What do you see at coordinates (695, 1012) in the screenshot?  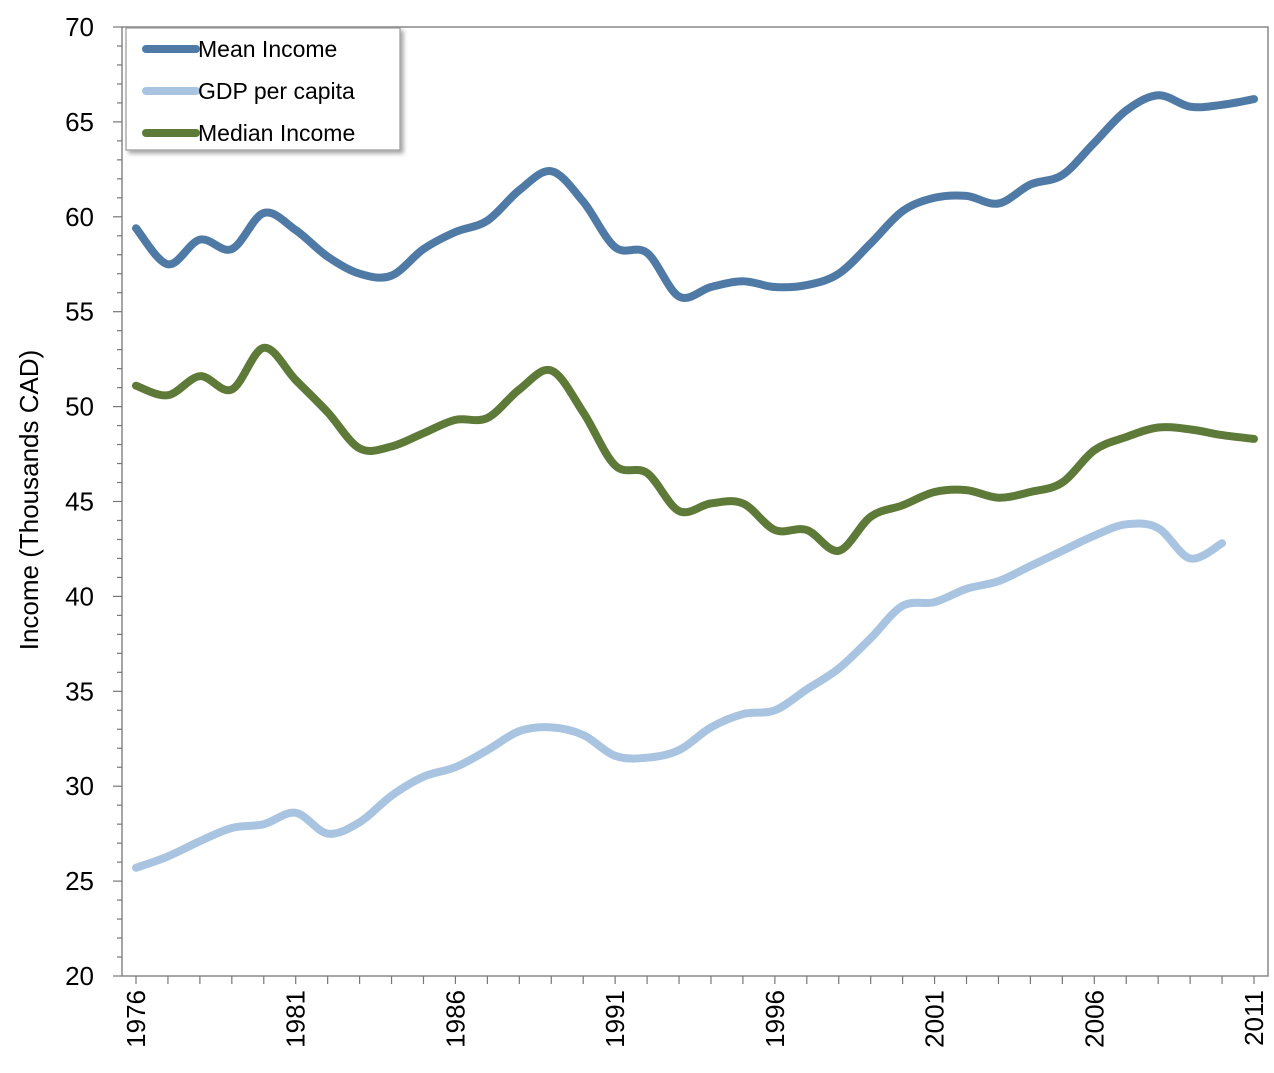 I see `x-axis: 1976 1981 1986 1991 1996 2001 2006 2011` at bounding box center [695, 1012].